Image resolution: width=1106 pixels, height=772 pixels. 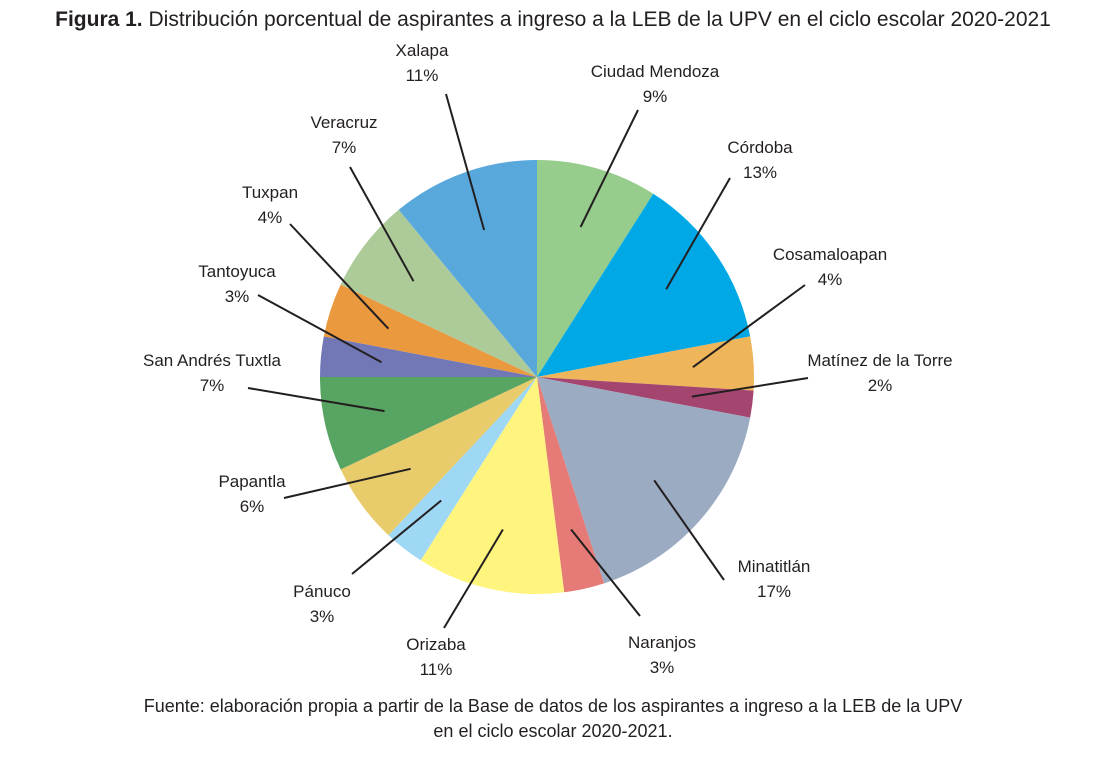 What do you see at coordinates (212, 360) in the screenshot?
I see `slice-name-label: San Andrés Tuxtla` at bounding box center [212, 360].